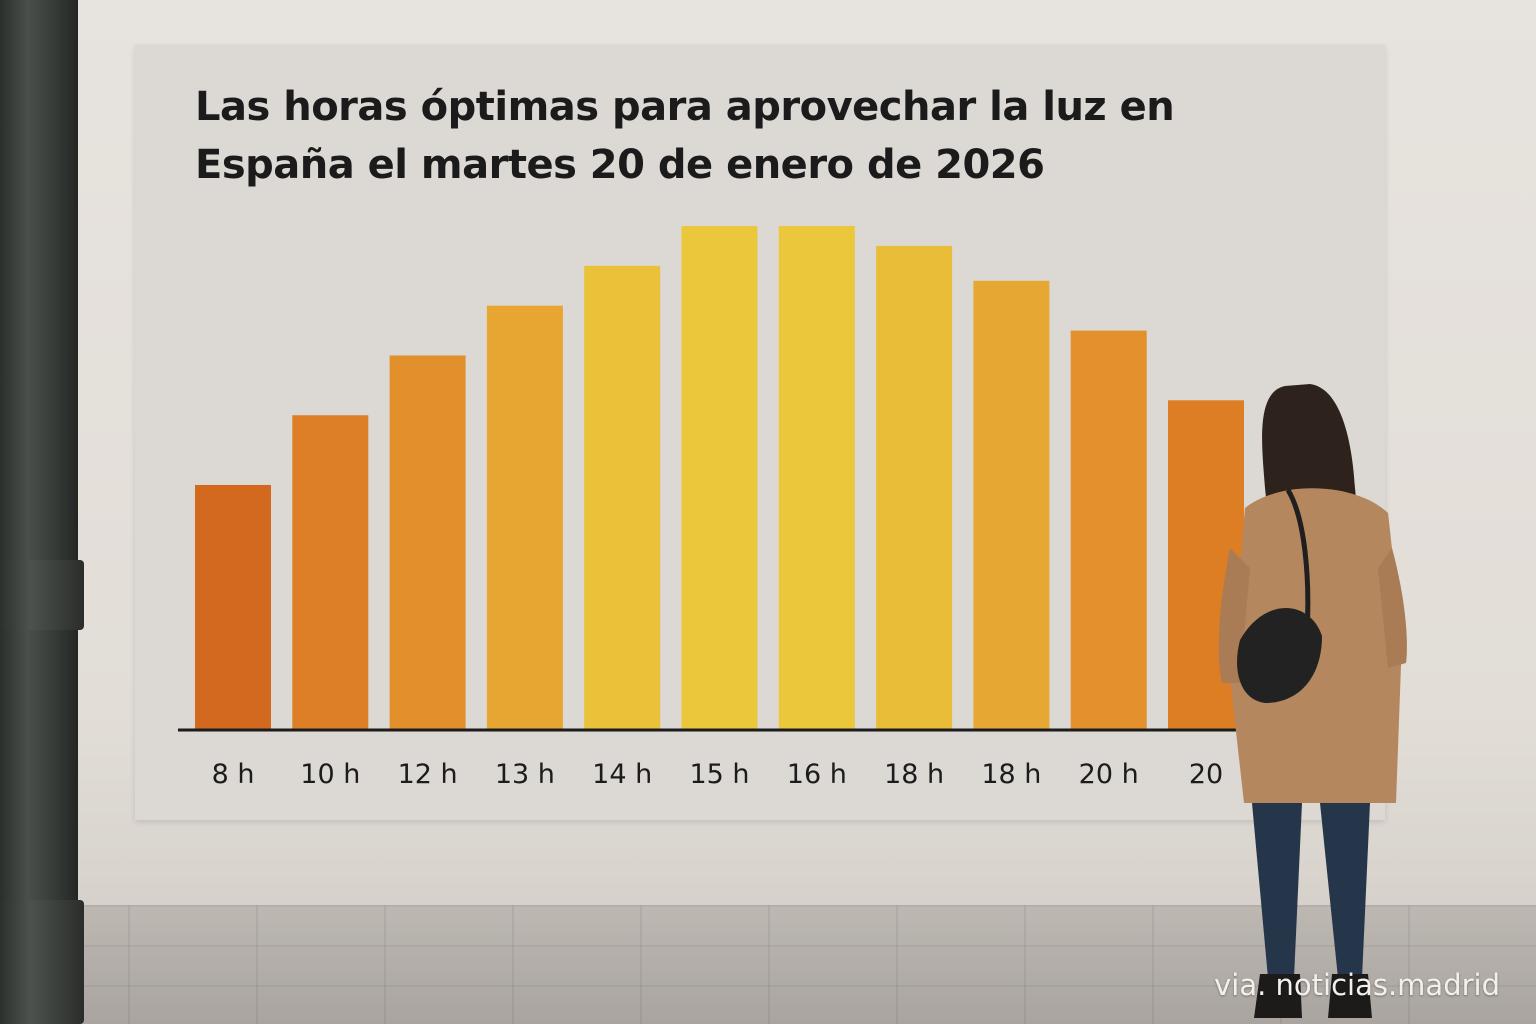 The height and width of the screenshot is (1024, 1536). I want to click on lamp-post-base, so click(42, 962).